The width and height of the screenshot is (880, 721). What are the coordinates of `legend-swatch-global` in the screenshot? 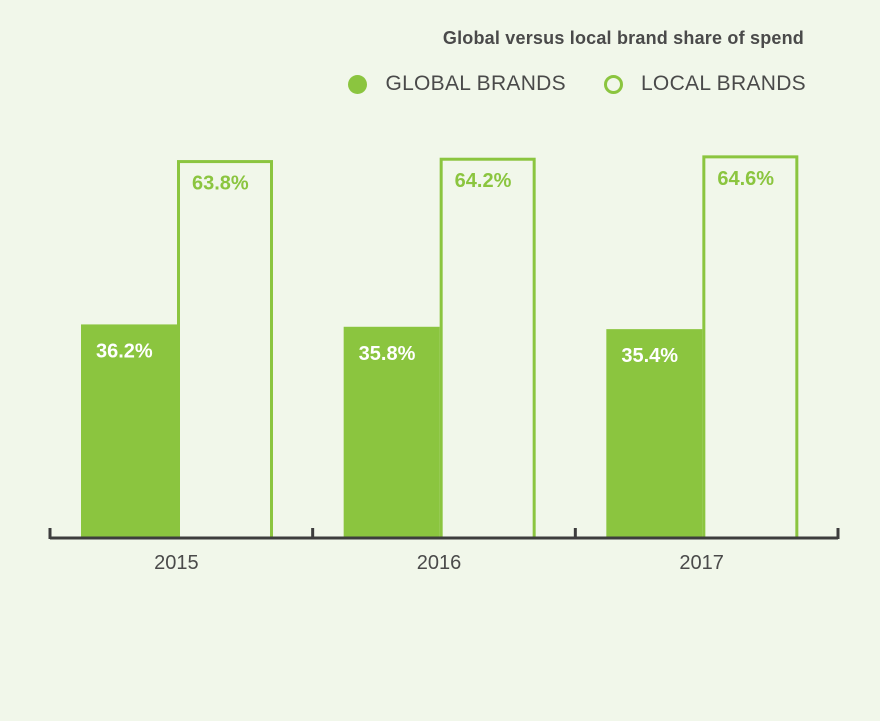 It's located at (358, 84).